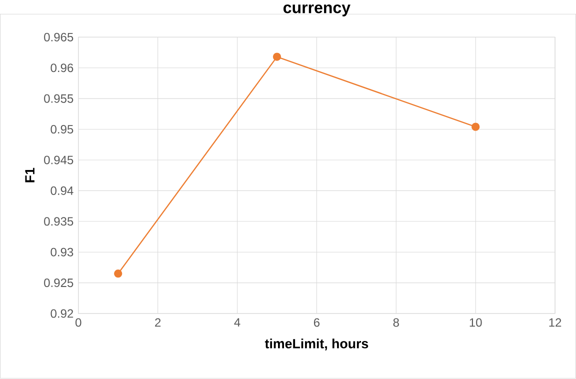 The height and width of the screenshot is (379, 576). What do you see at coordinates (237, 322) in the screenshot?
I see `x-tick-label: 4` at bounding box center [237, 322].